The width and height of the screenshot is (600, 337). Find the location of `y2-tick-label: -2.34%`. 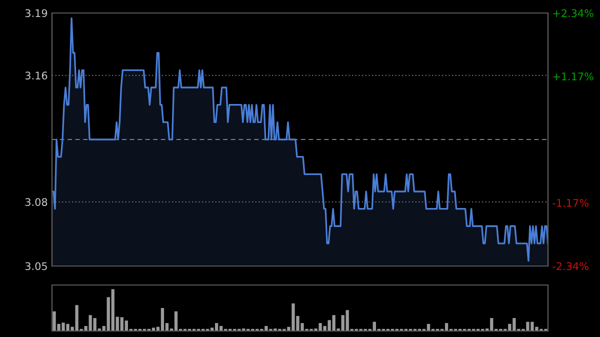

y2-tick-label: -2.34% is located at coordinates (570, 266).